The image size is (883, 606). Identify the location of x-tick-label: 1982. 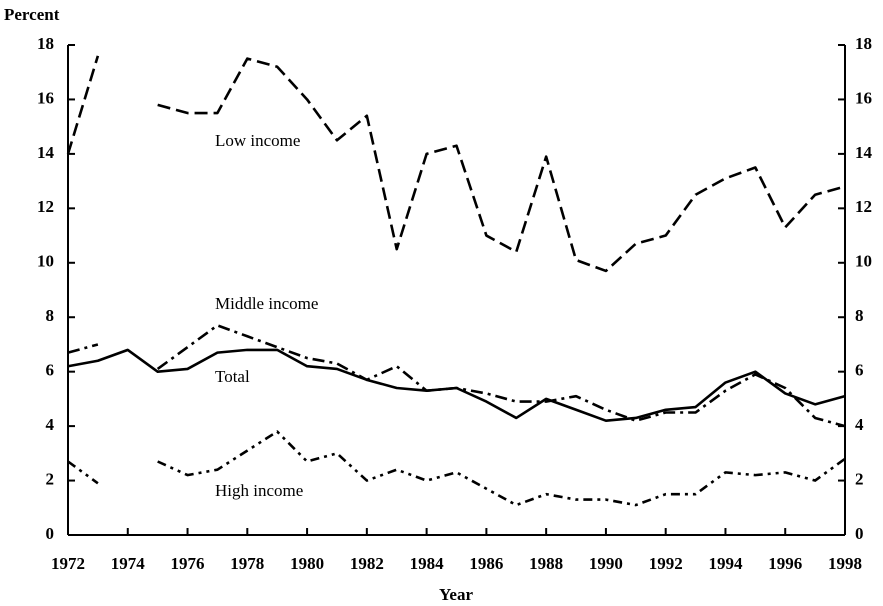
(367, 563).